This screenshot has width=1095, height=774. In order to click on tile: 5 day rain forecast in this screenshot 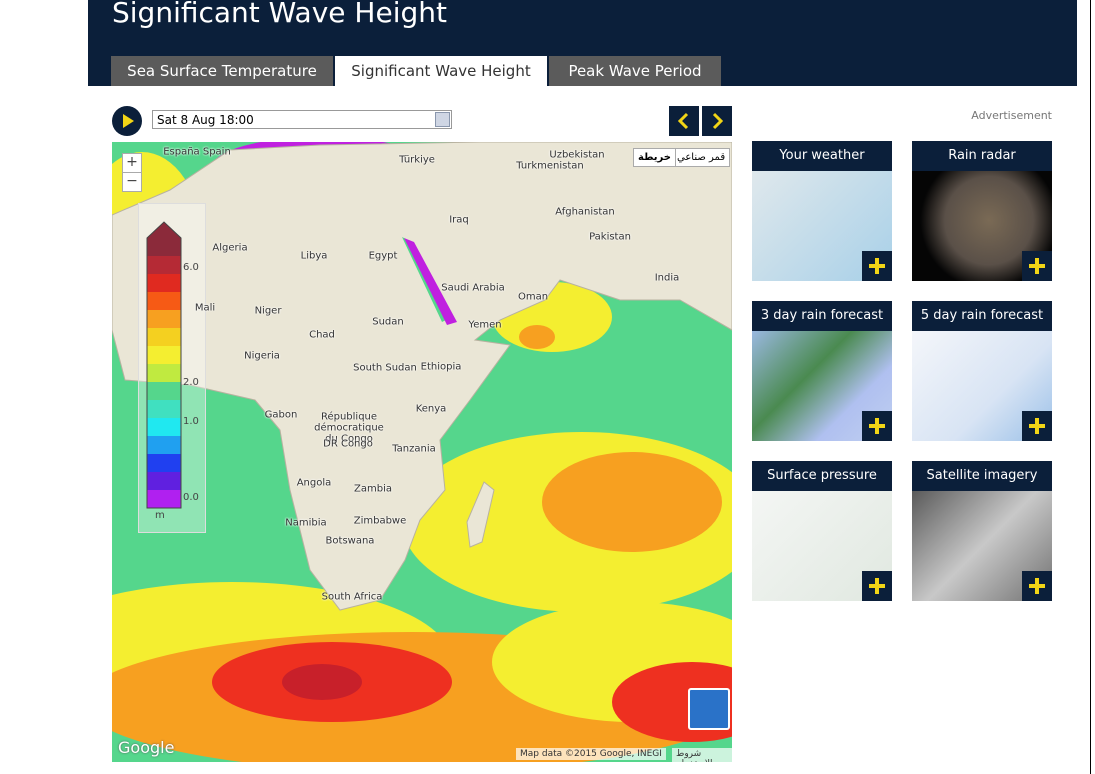, I will do `click(982, 371)`.